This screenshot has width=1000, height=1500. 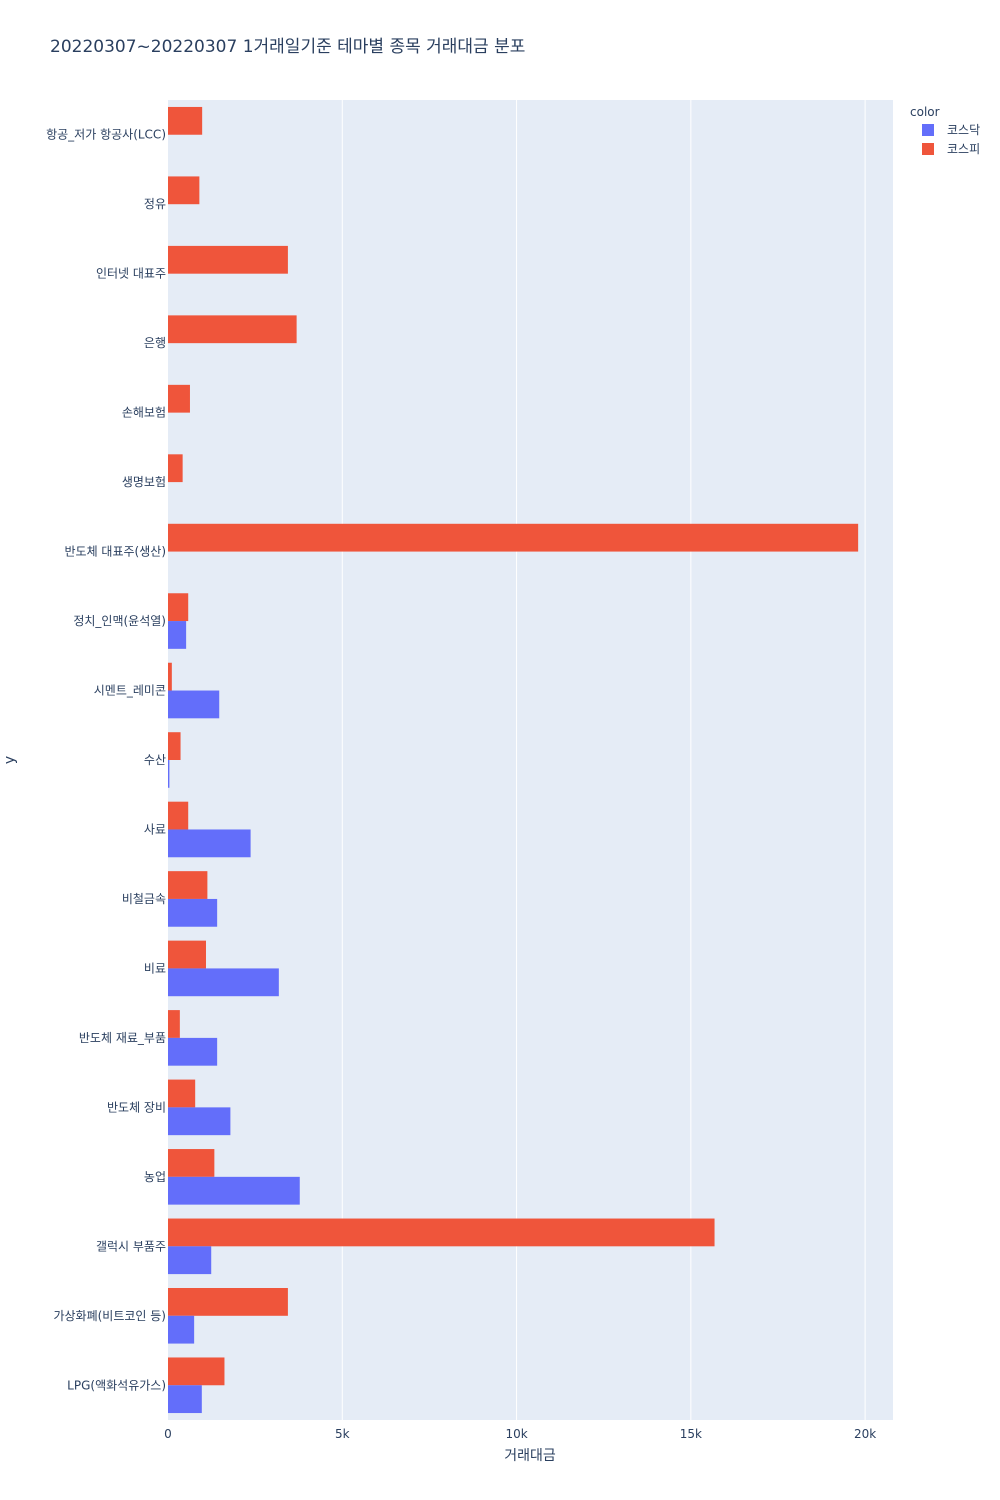 I want to click on y-category-label: 반도체 재료_부품, so click(x=122, y=1038).